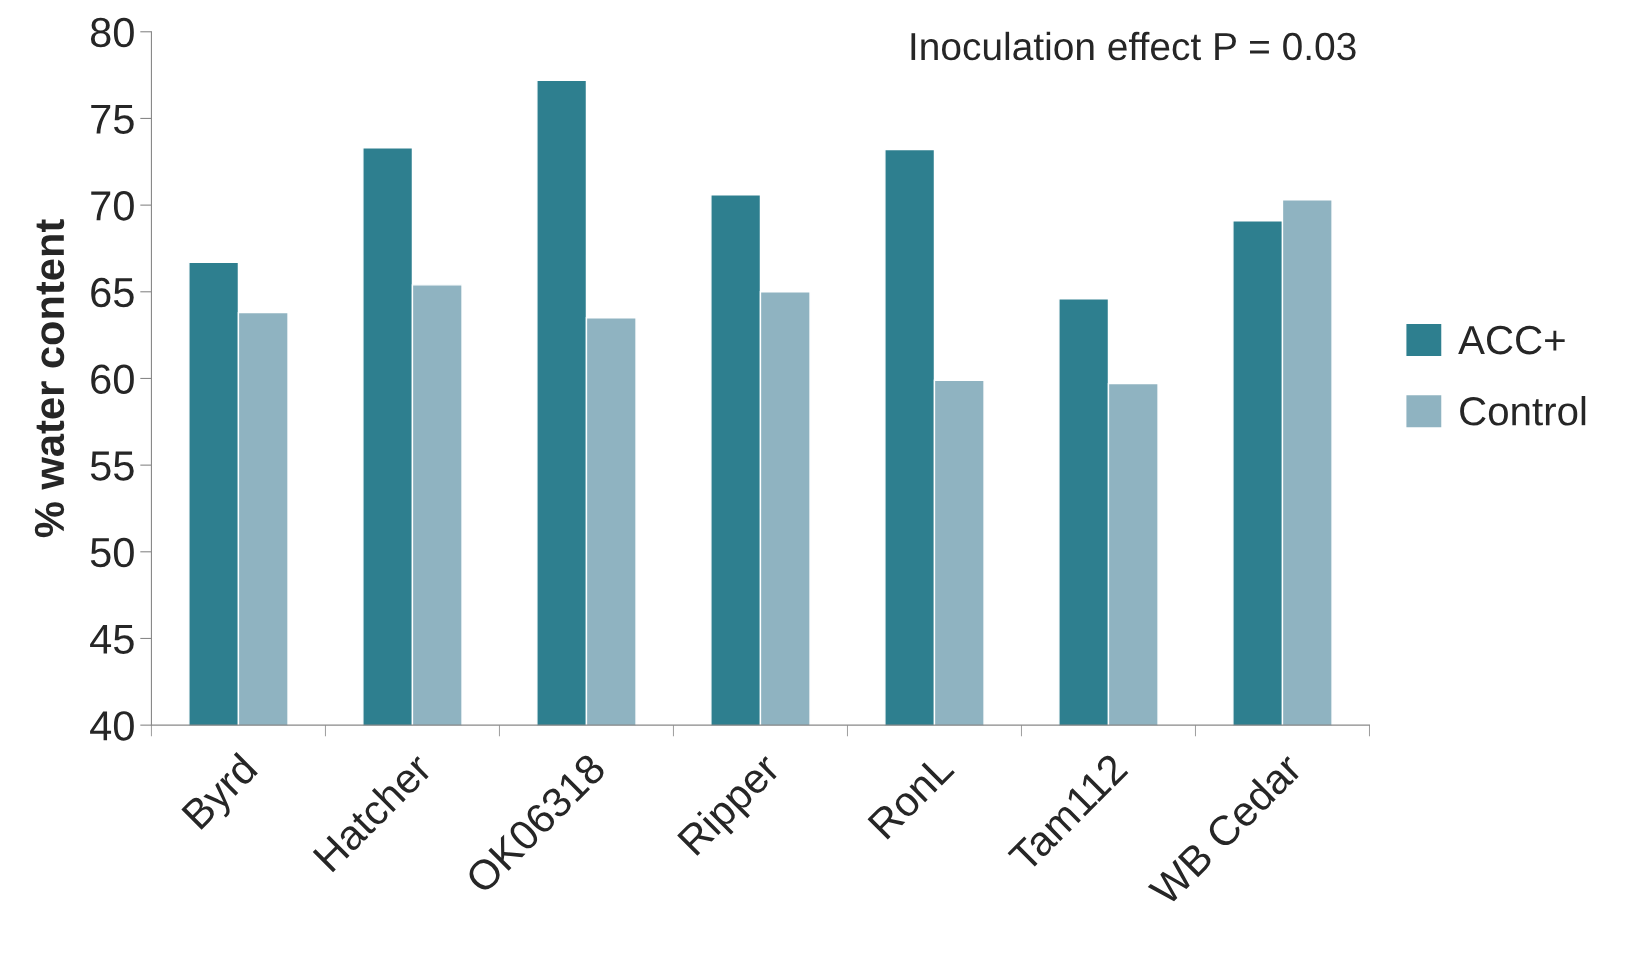 This screenshot has width=1646, height=963. Describe the element at coordinates (1133, 46) in the screenshot. I see `annotation: Inoculation effect P = 0.03` at that location.